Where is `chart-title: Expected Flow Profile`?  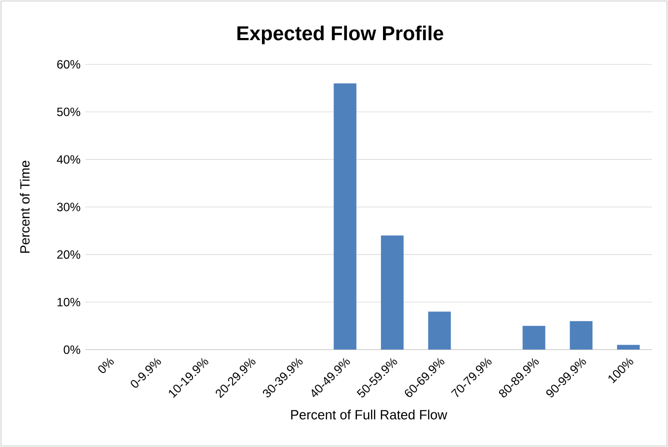
chart-title: Expected Flow Profile is located at coordinates (340, 35).